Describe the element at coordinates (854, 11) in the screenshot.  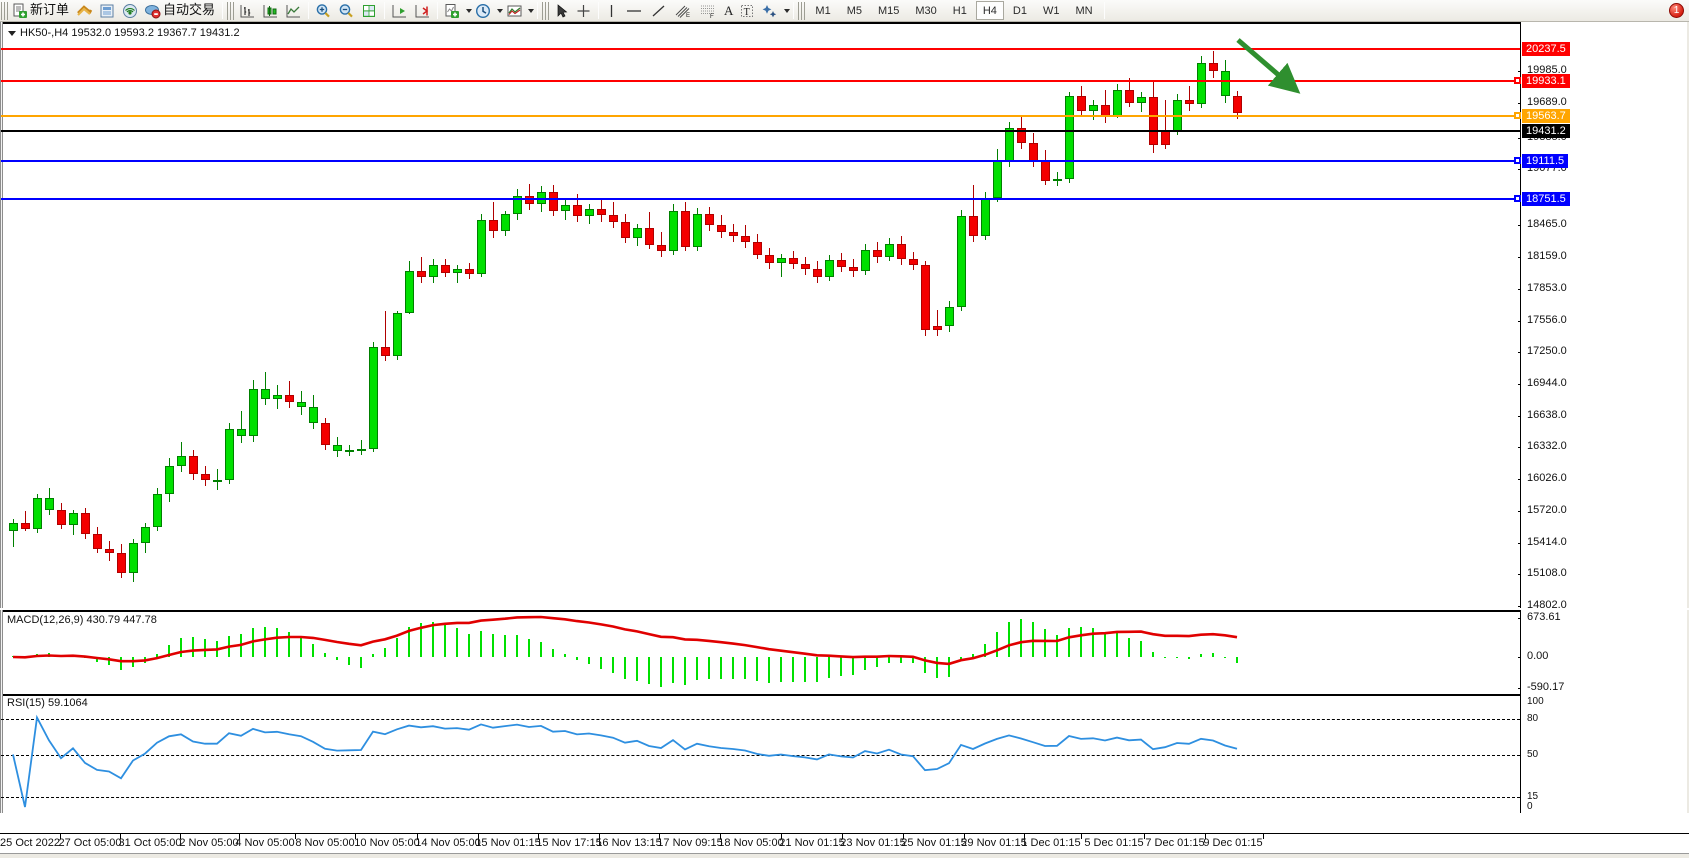
I see `timeframe-m5: M5` at that location.